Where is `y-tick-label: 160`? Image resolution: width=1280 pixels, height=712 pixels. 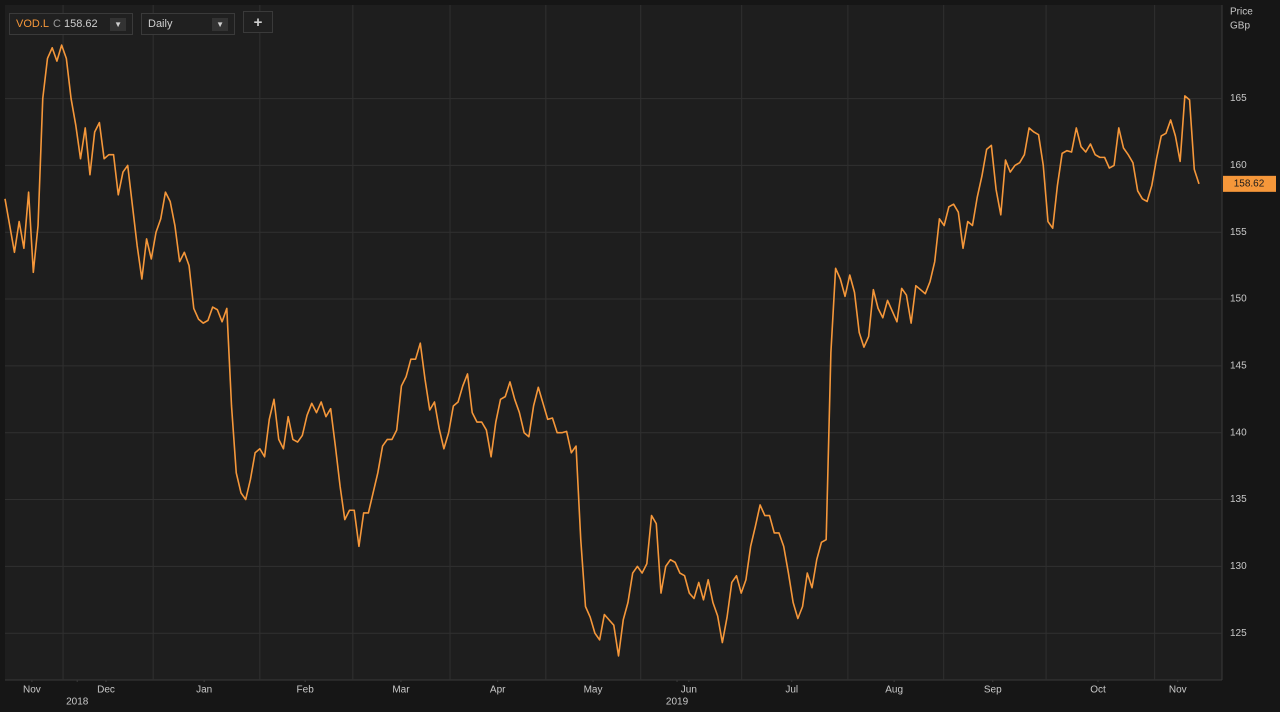 y-tick-label: 160 is located at coordinates (1238, 165).